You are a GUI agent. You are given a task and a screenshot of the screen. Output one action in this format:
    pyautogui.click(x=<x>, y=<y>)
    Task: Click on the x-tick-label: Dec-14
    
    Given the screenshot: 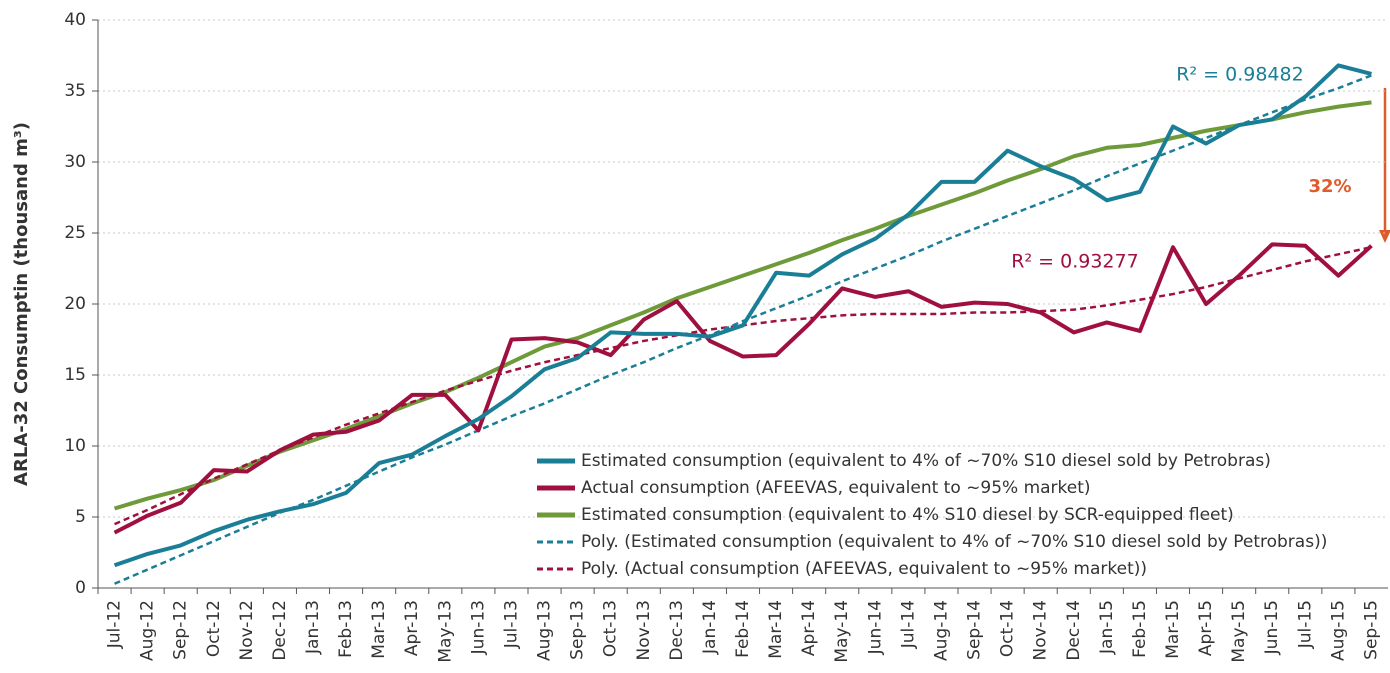 What is the action you would take?
    pyautogui.click(x=1074, y=630)
    